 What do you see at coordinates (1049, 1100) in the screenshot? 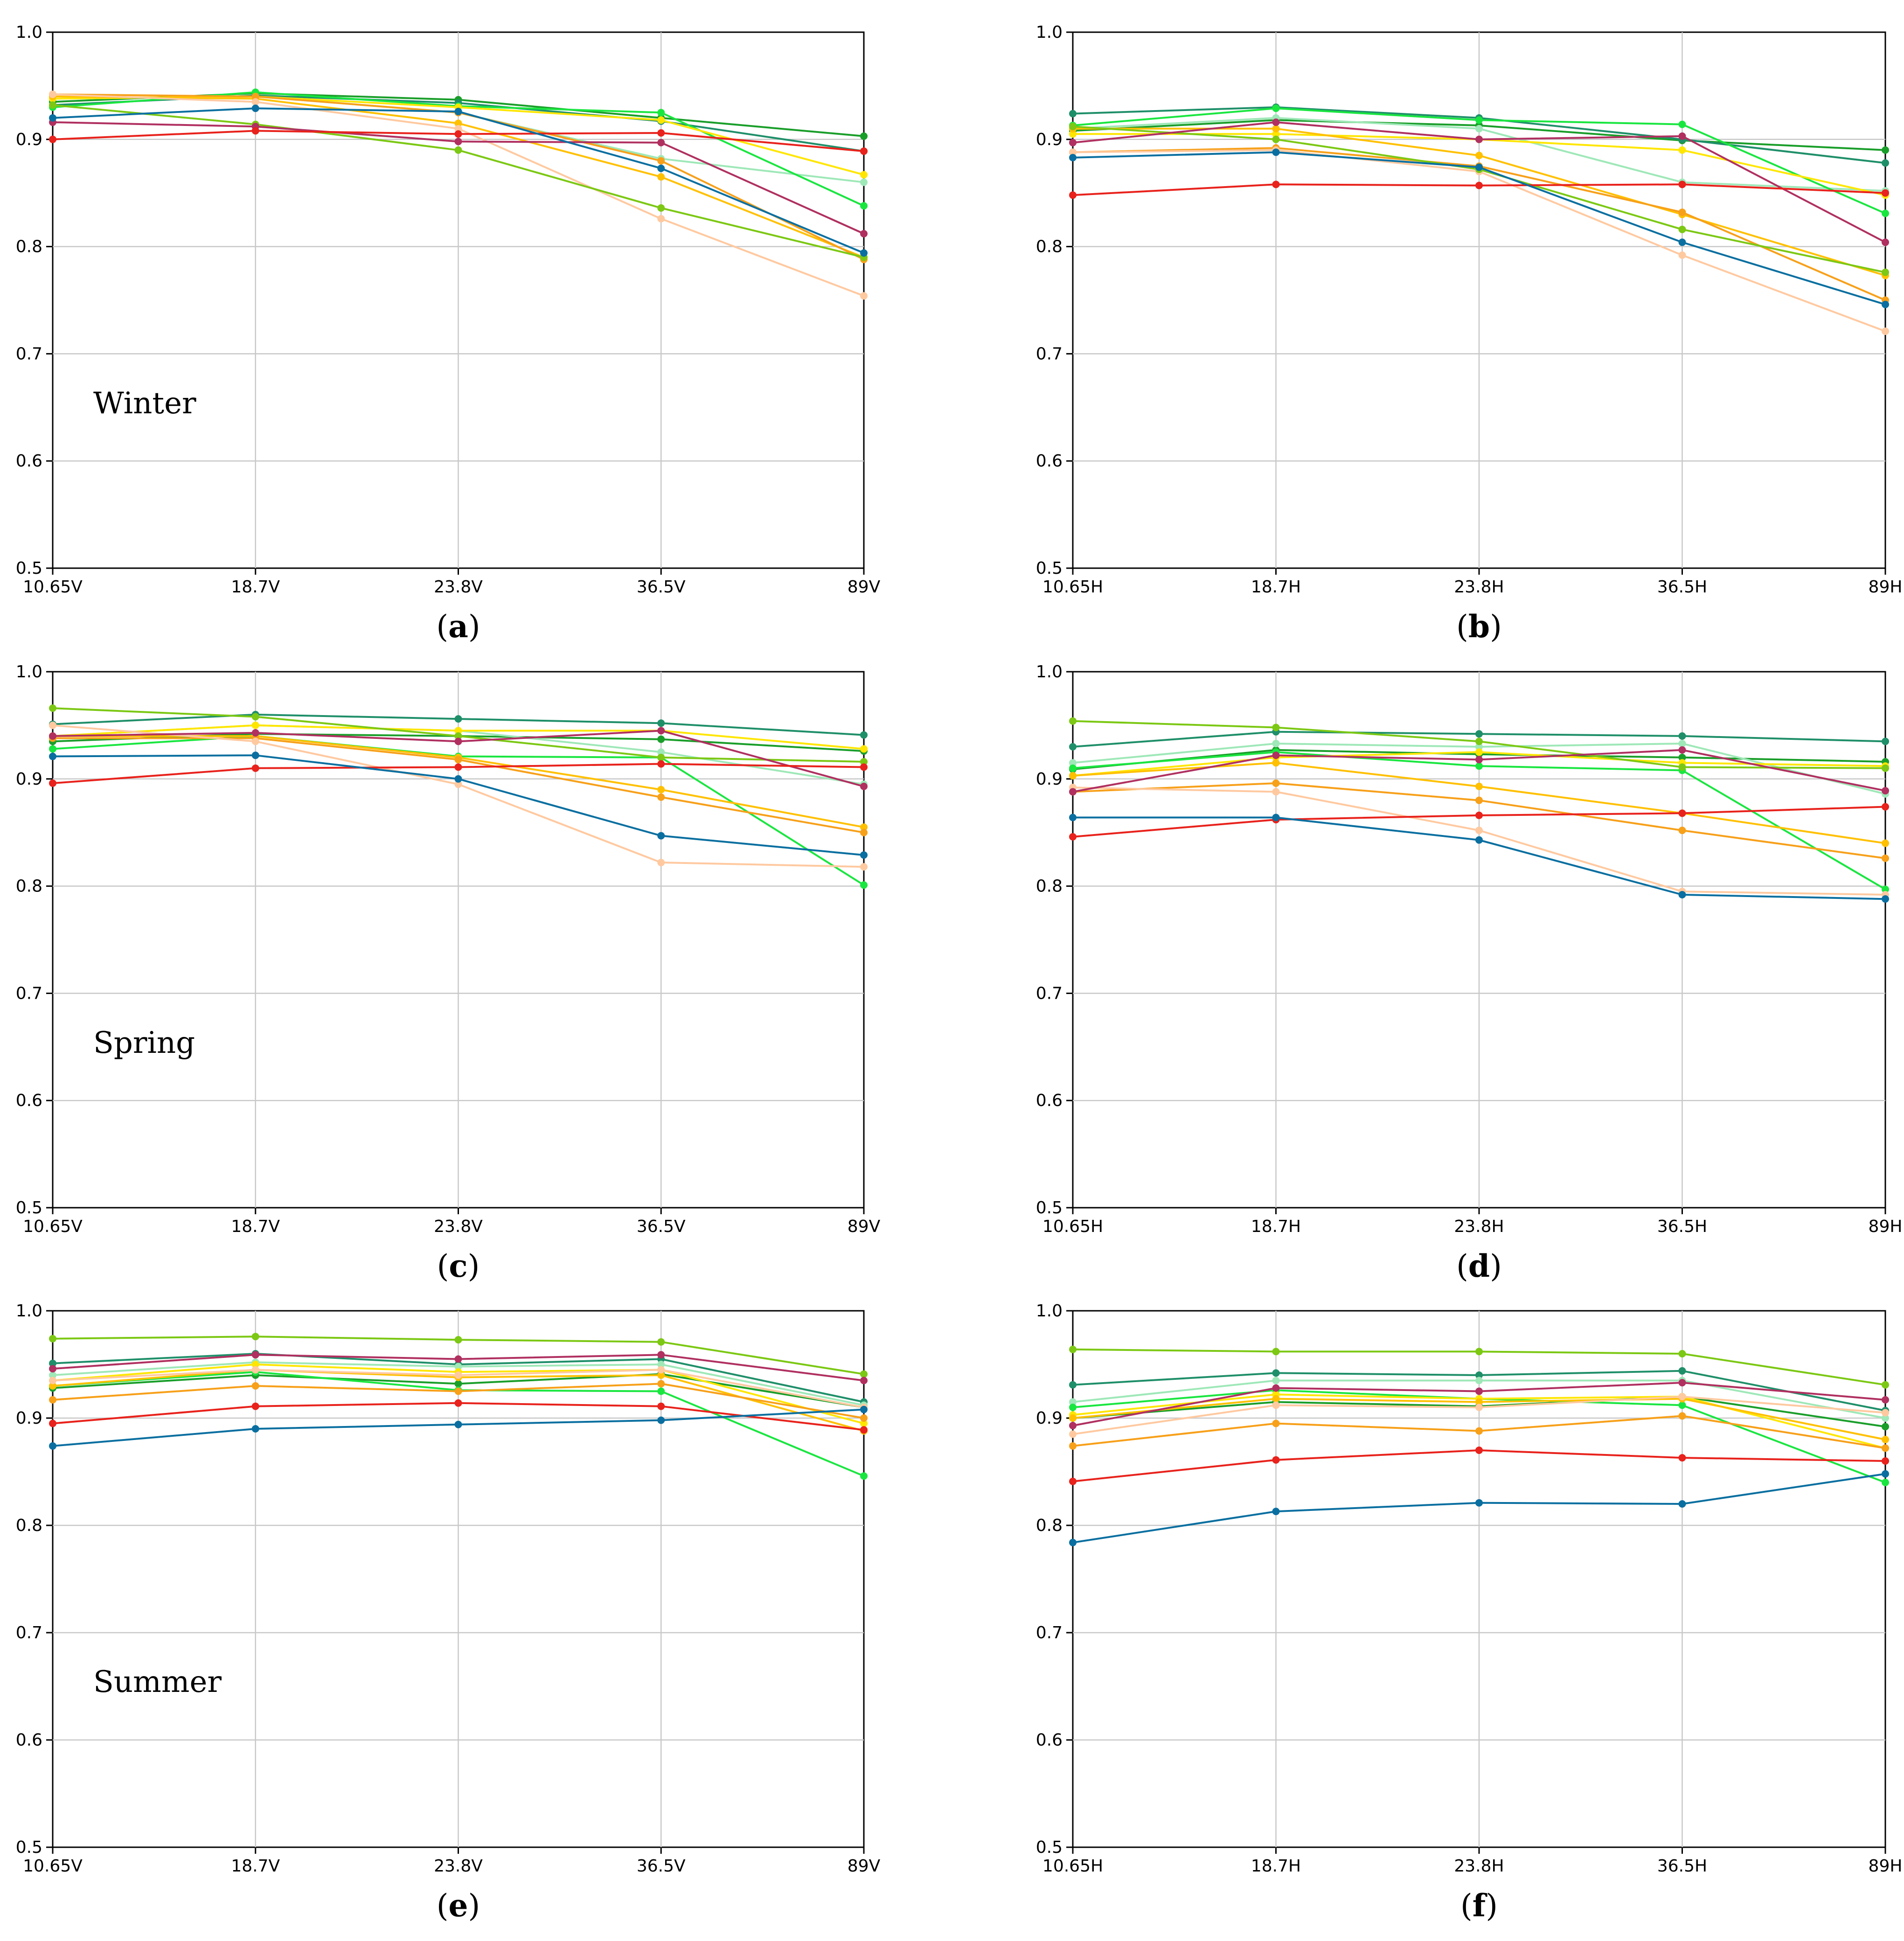
I see `y-tick-label: 0.6` at bounding box center [1049, 1100].